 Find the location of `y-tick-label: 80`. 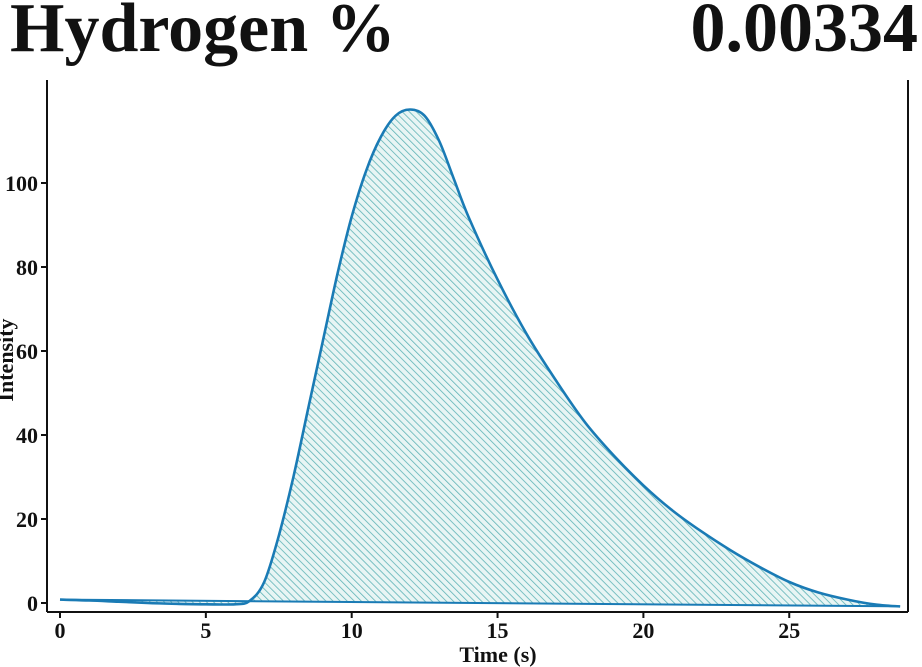

y-tick-label: 80 is located at coordinates (27, 267).